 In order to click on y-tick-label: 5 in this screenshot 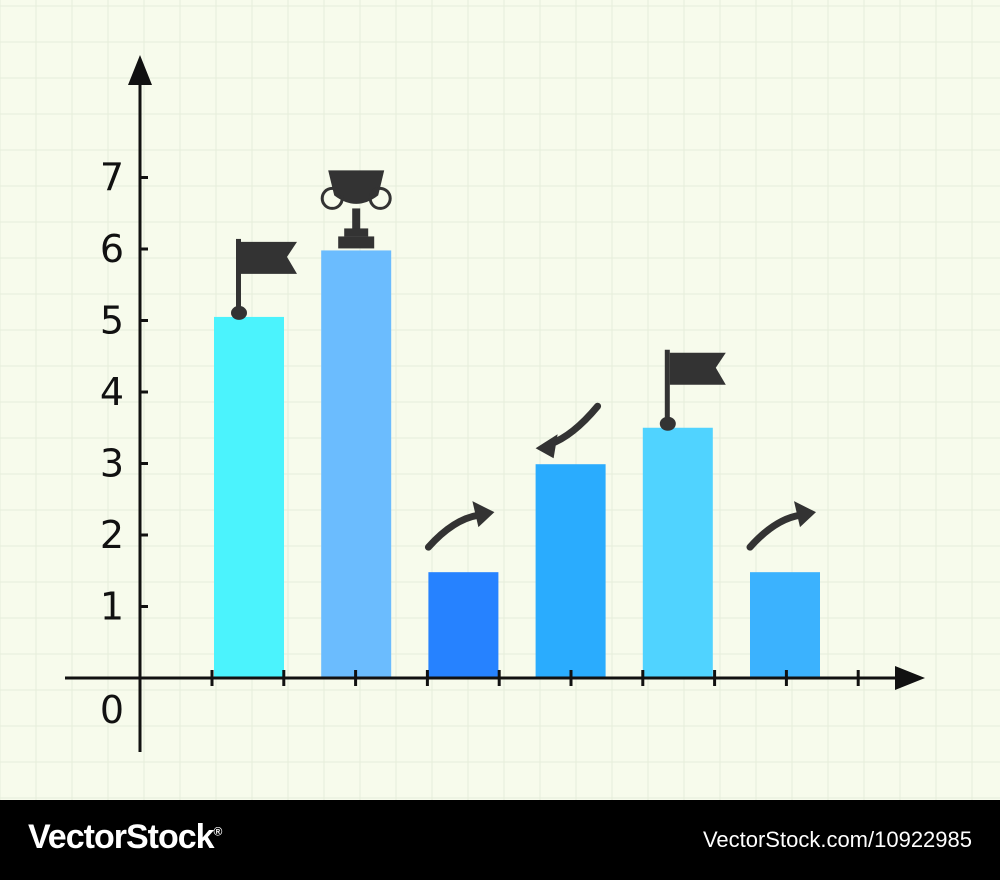, I will do `click(112, 321)`.